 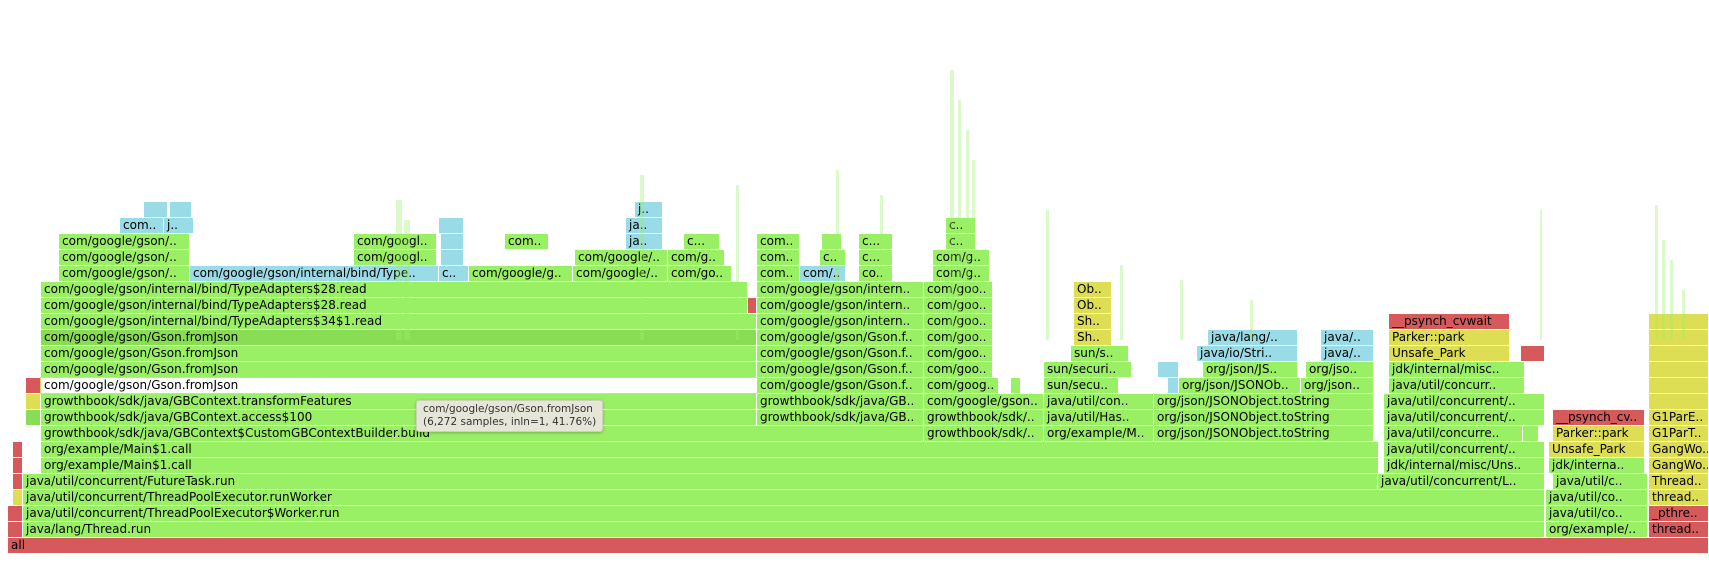 What do you see at coordinates (314, 273) in the screenshot?
I see `flame-frame: com/google/gson/internal/bind/Type..` at bounding box center [314, 273].